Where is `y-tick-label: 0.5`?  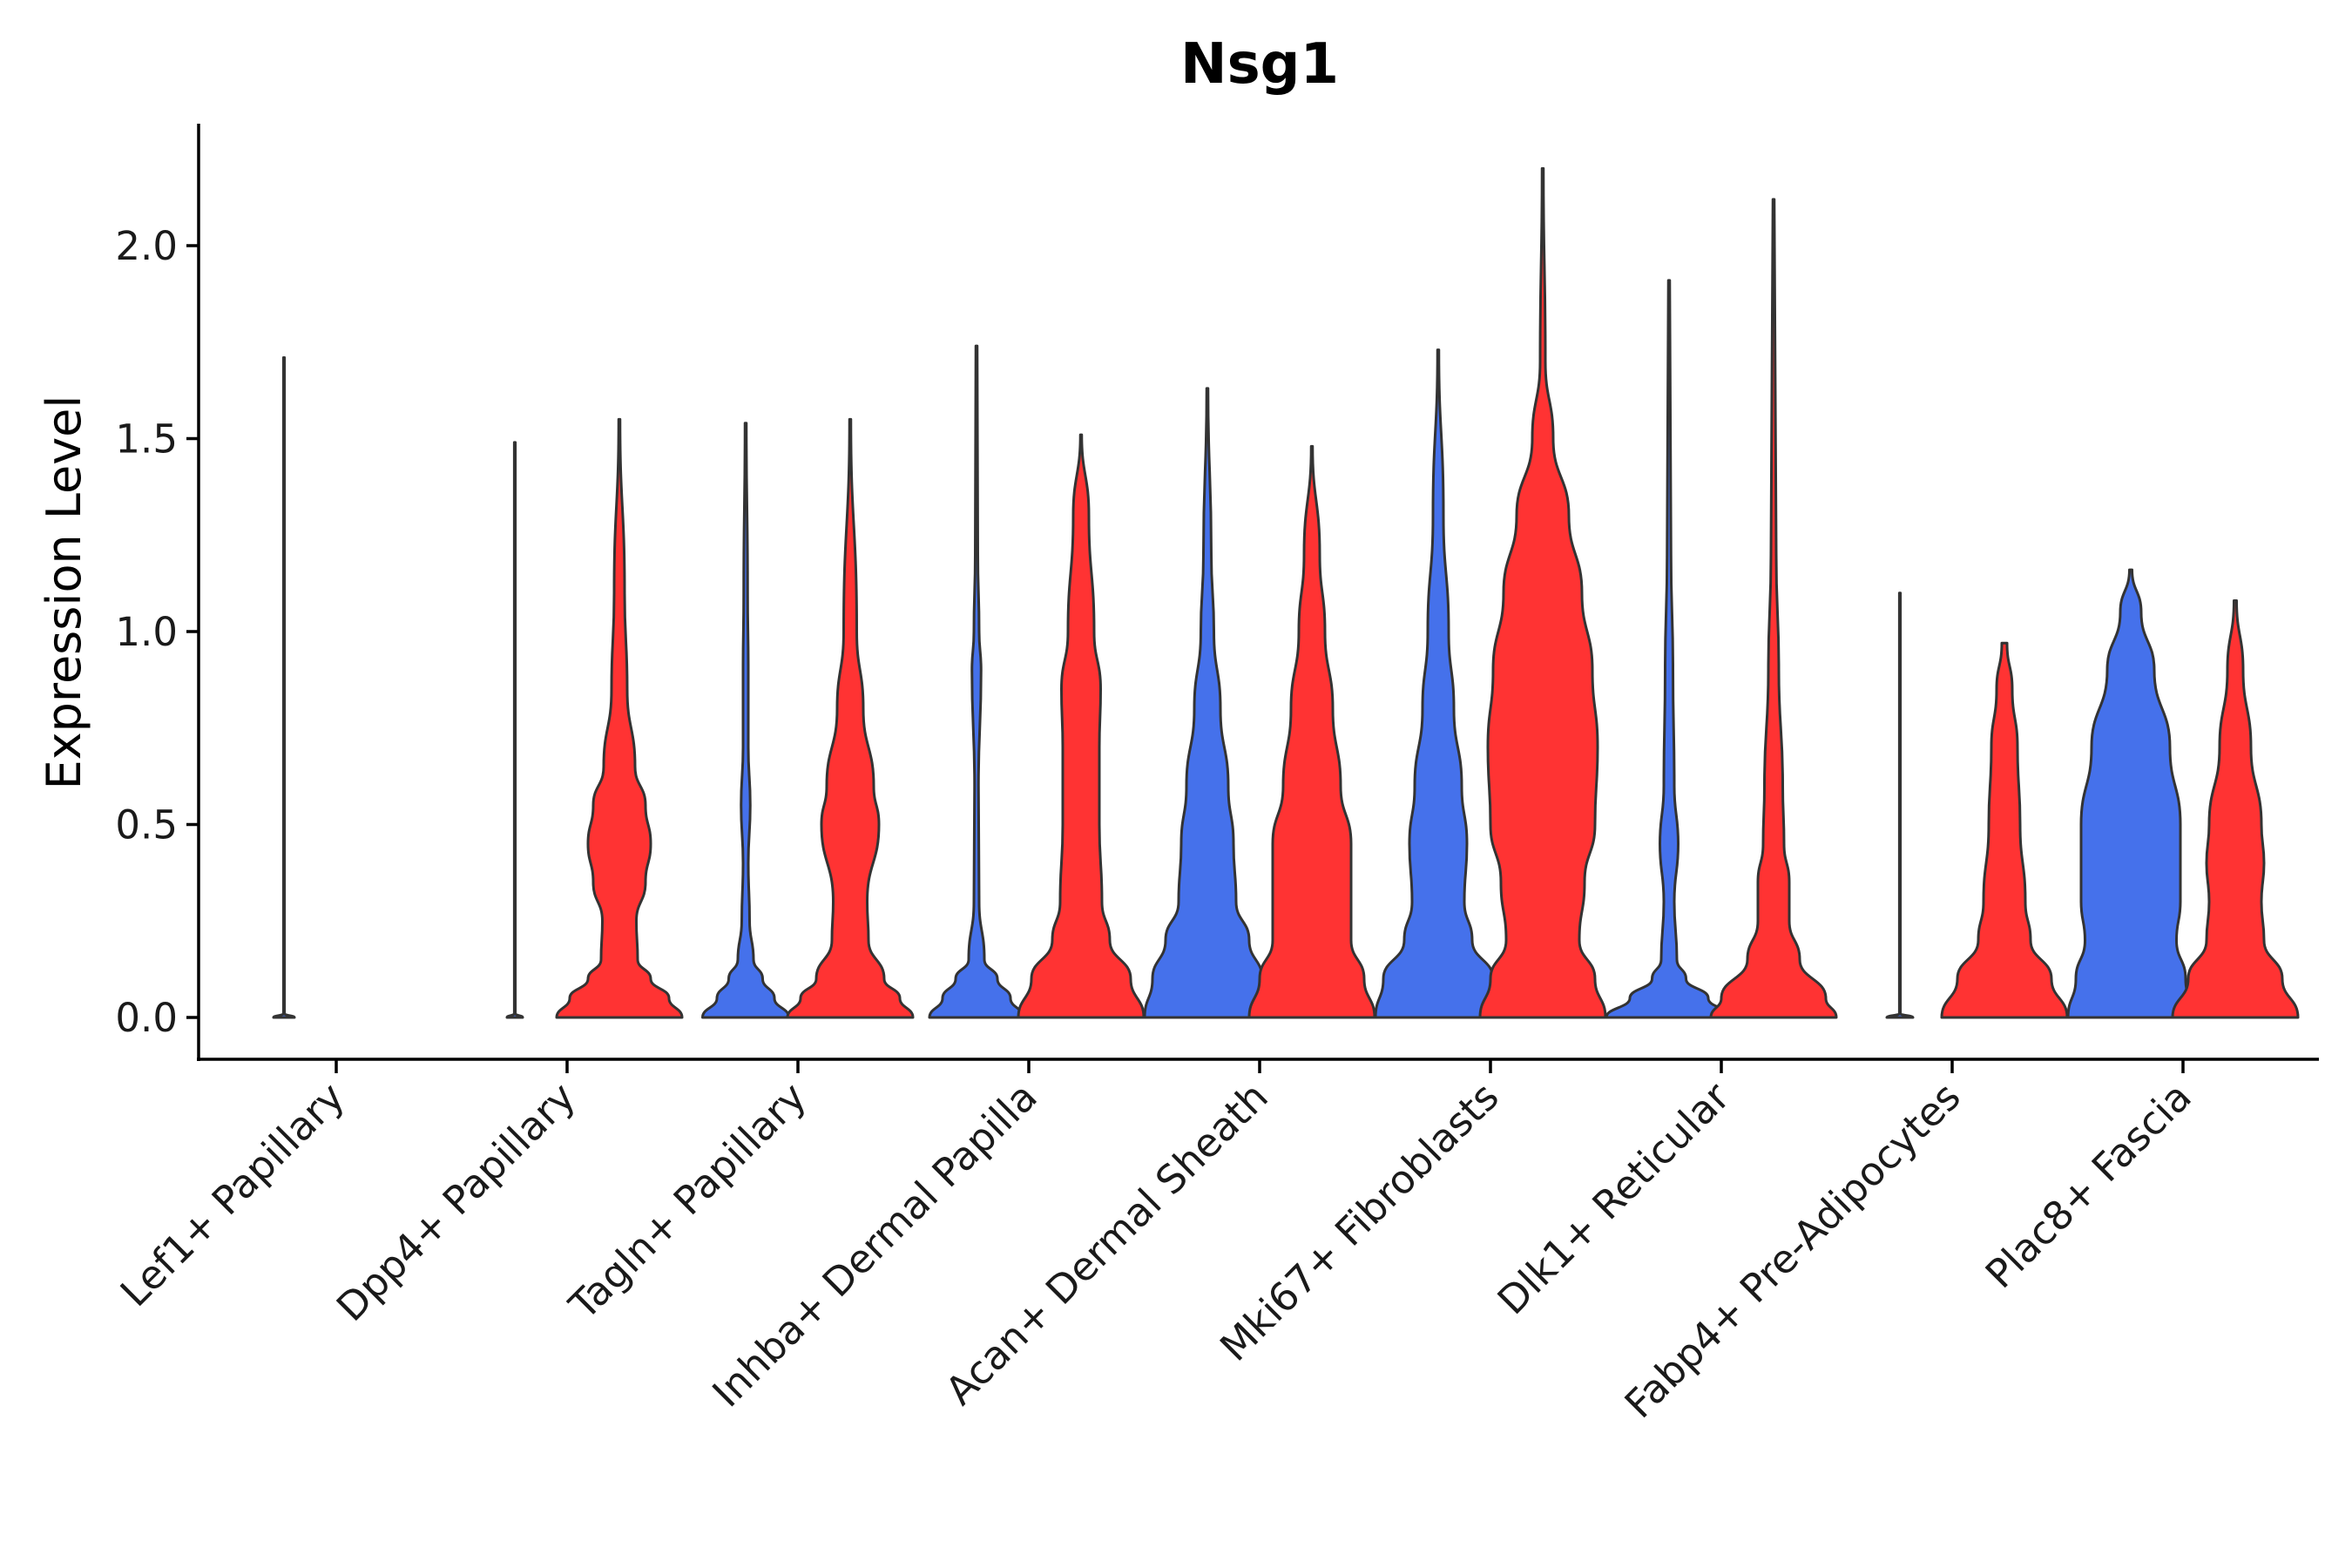
y-tick-label: 0.5 is located at coordinates (146, 825).